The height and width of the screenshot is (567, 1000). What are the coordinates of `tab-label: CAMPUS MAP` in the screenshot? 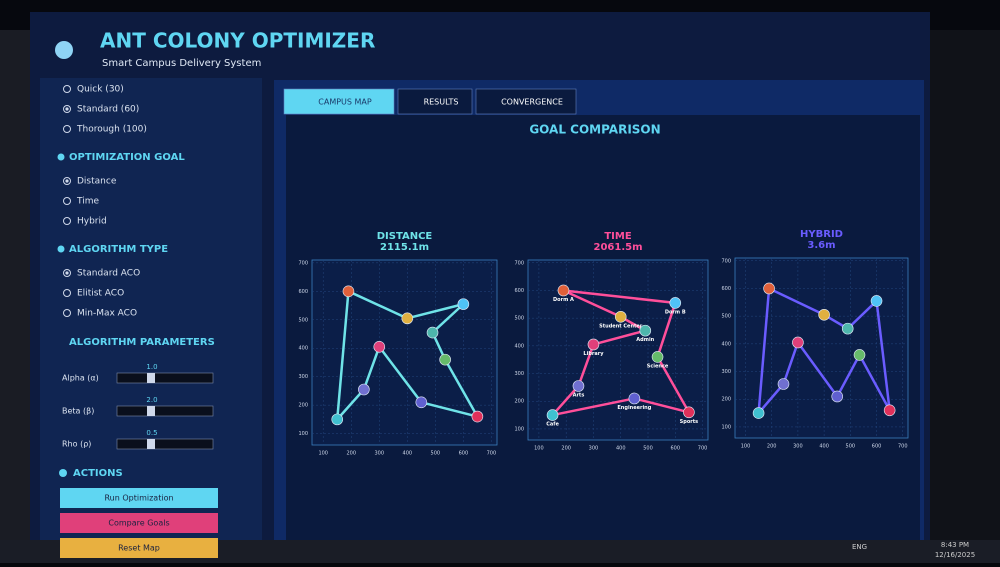 It's located at (345, 102).